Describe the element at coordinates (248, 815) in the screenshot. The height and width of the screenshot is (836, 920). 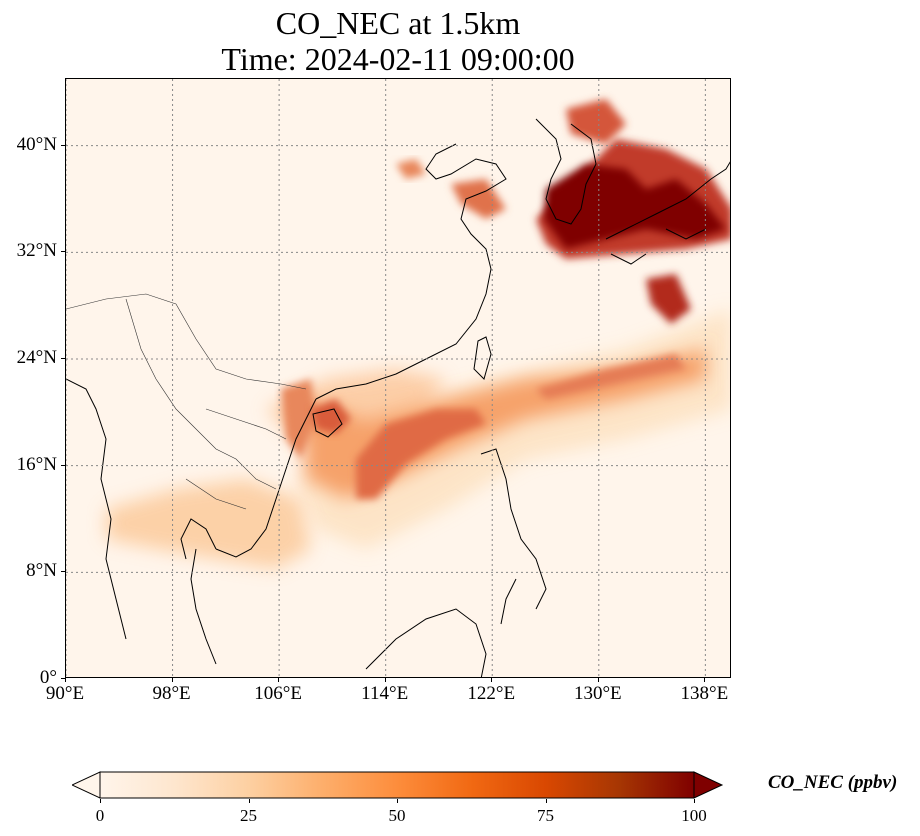
I see `colorbar-tick-label-1: 25` at that location.